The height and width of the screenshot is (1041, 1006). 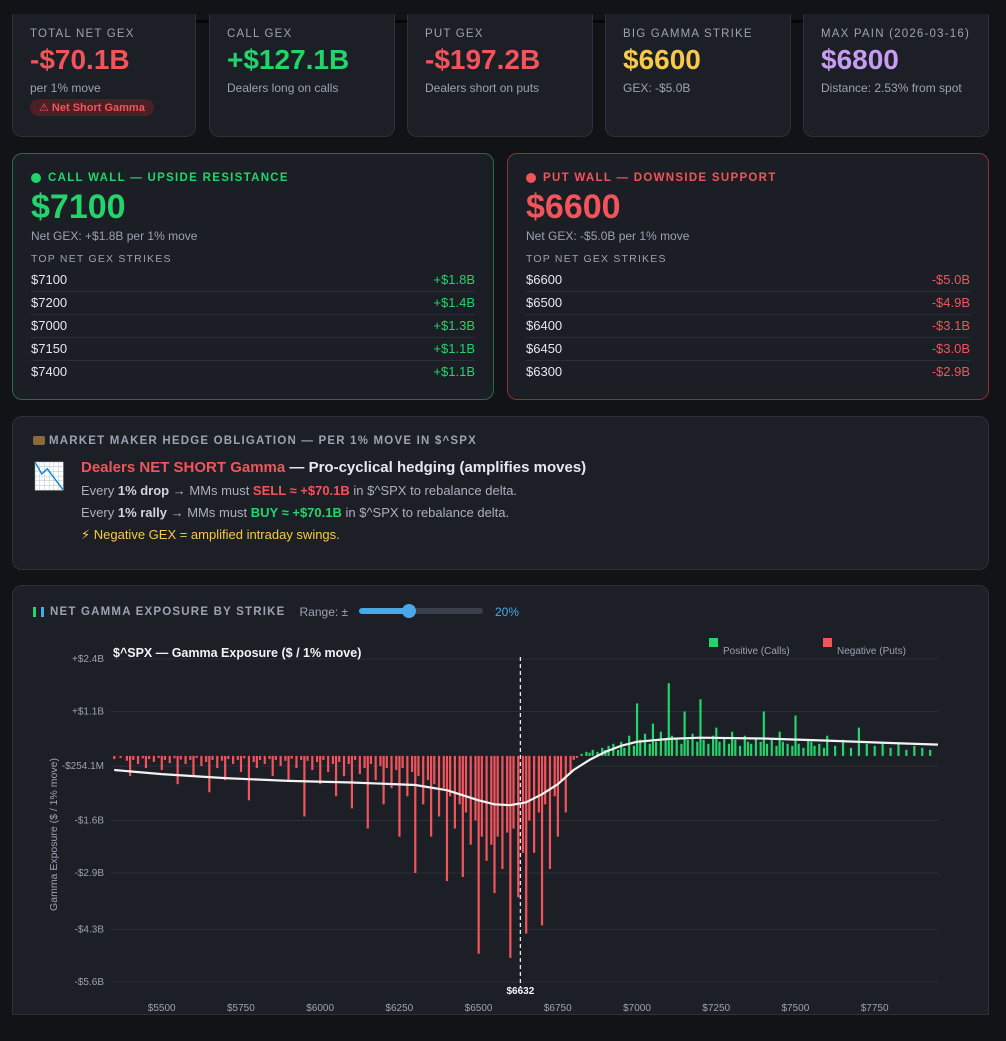 What do you see at coordinates (596, 259) in the screenshot?
I see `put-wall-list-title: TOP NET GEX STRIKES` at bounding box center [596, 259].